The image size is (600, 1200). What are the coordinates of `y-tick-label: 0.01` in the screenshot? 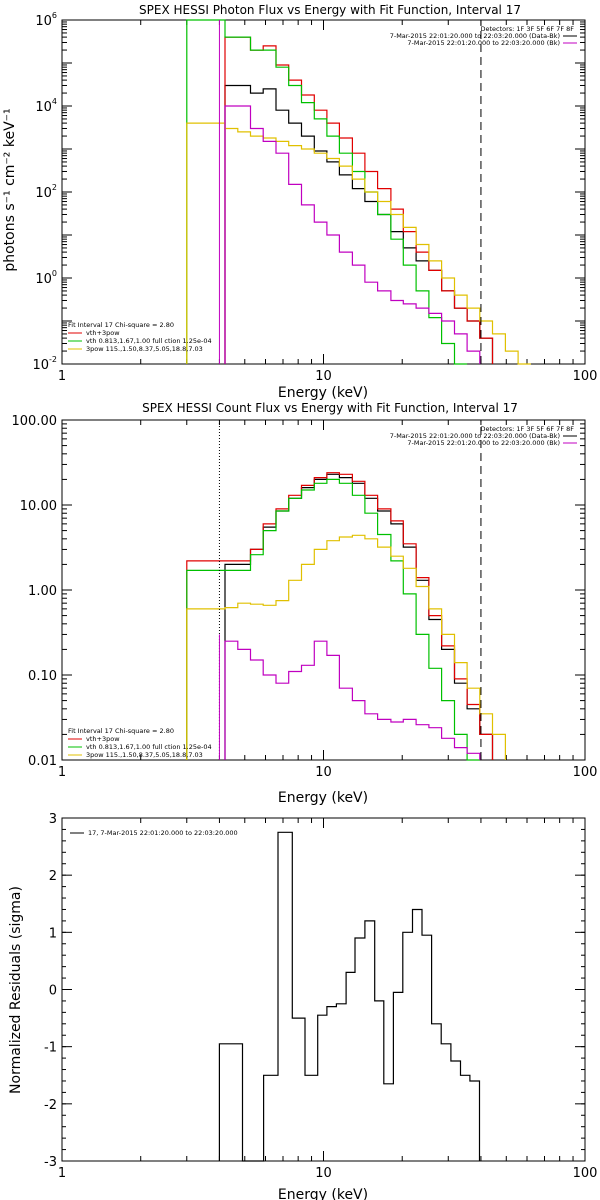 It's located at (42, 761).